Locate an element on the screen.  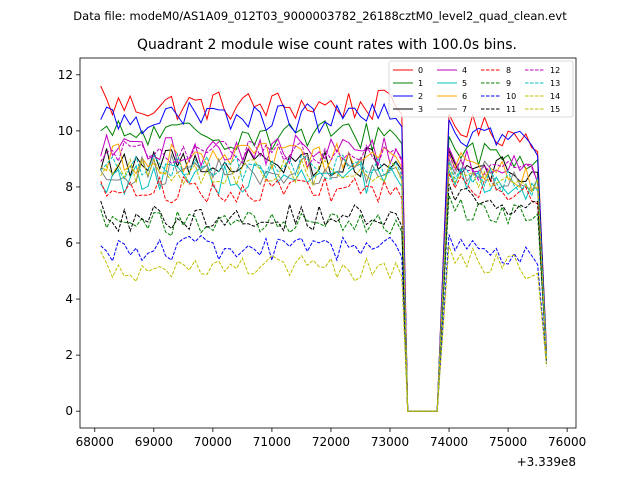
legend-label-10: 10 is located at coordinates (511, 96).